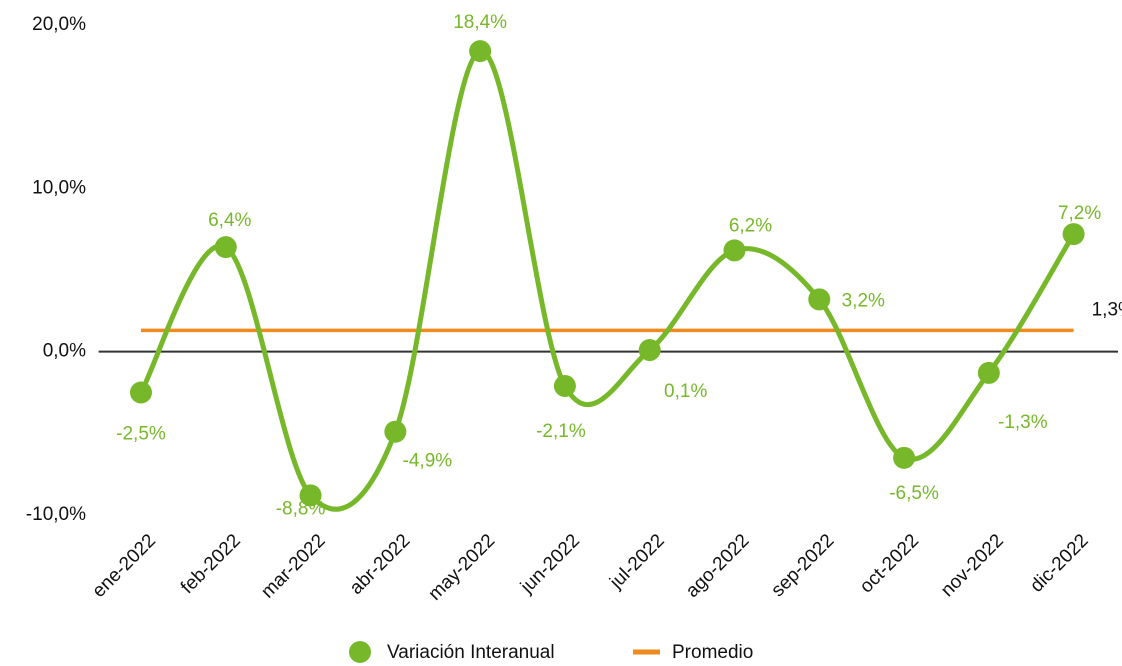 The width and height of the screenshot is (1122, 666). Describe the element at coordinates (64, 351) in the screenshot. I see `y-tick-label: 0,0%` at that location.